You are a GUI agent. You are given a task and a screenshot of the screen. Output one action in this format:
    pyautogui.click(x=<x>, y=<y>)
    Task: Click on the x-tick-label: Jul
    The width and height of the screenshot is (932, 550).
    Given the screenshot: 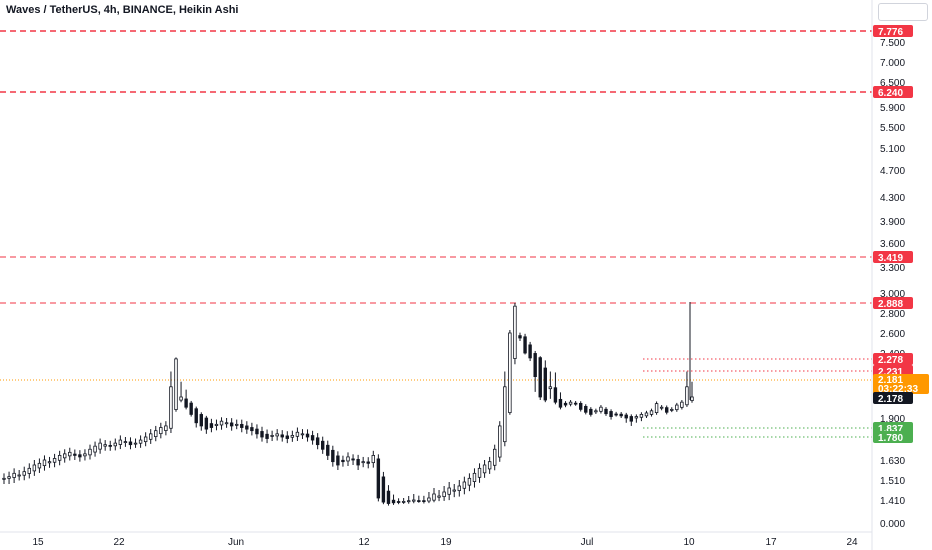 What is the action you would take?
    pyautogui.click(x=587, y=542)
    